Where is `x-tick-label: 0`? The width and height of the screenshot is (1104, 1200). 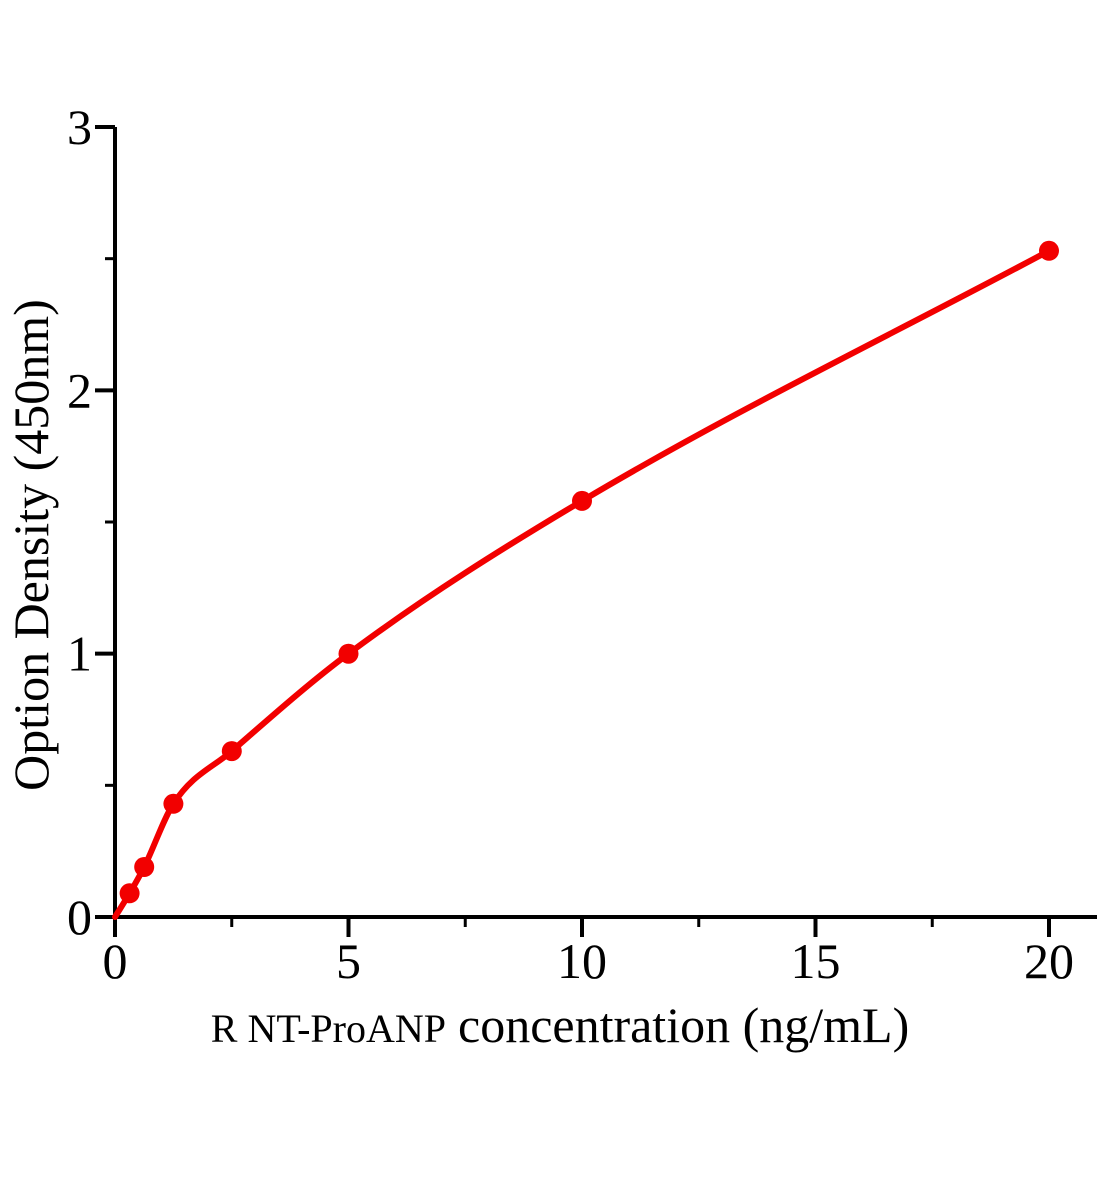 x-tick-label: 0 is located at coordinates (115, 961).